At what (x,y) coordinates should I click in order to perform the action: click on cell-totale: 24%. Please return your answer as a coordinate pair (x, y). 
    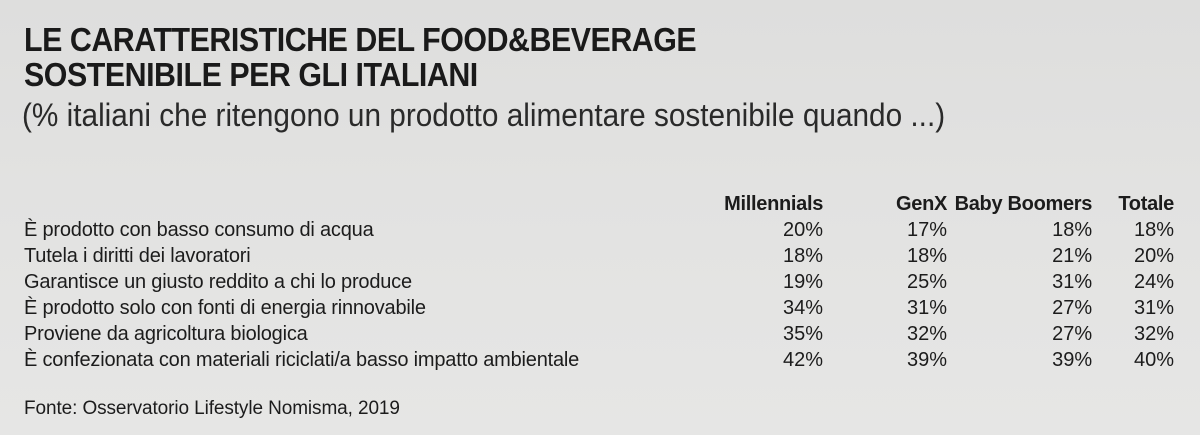
    Looking at the image, I should click on (1153, 282).